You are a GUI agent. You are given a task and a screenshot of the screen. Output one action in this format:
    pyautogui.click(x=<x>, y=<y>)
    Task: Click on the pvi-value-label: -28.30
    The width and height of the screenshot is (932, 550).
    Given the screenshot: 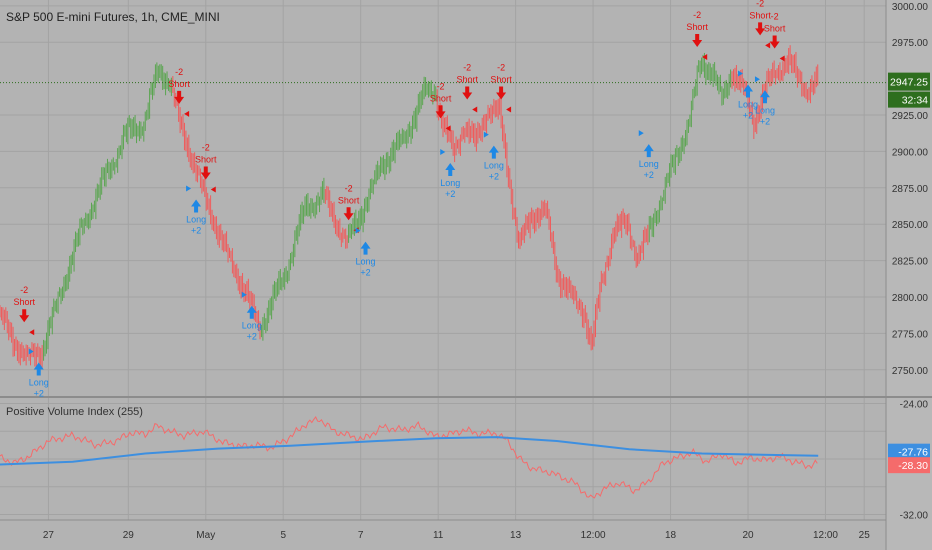 What is the action you would take?
    pyautogui.click(x=913, y=466)
    